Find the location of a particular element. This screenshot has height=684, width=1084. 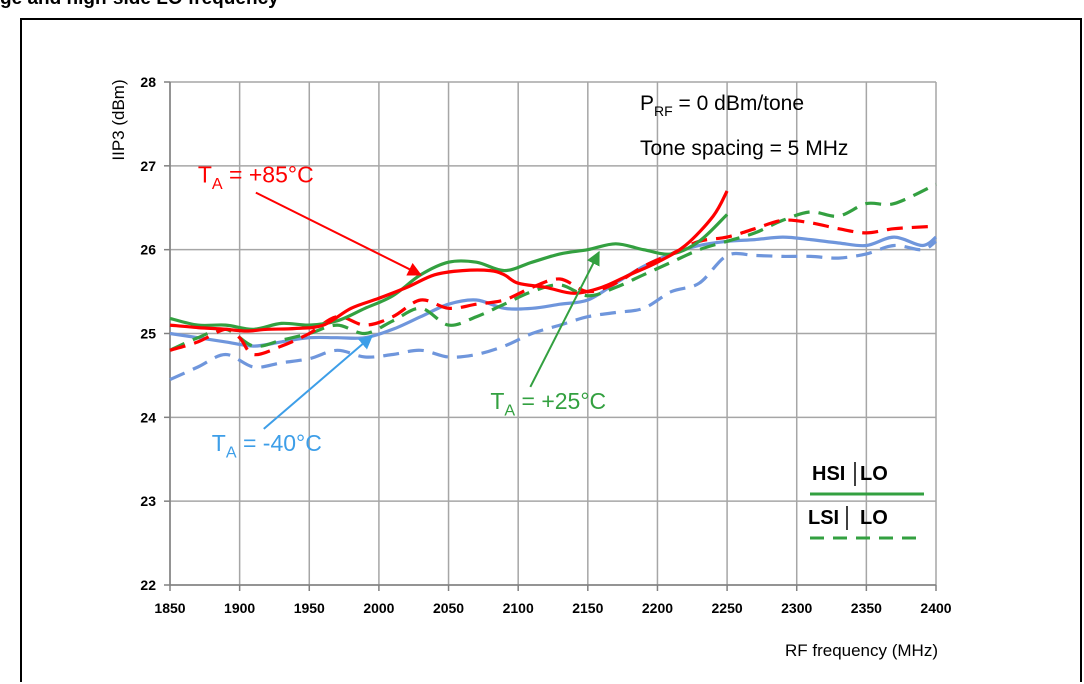

y-tick-label: 28 is located at coordinates (148, 82).